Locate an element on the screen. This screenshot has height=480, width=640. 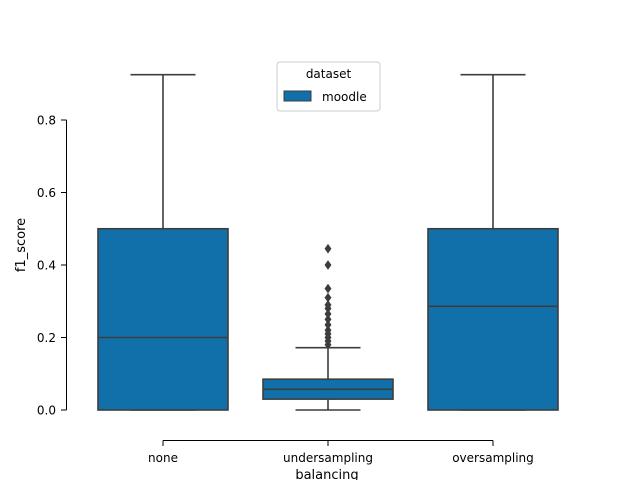
y-tick-label: 0.2 is located at coordinates (46, 338).